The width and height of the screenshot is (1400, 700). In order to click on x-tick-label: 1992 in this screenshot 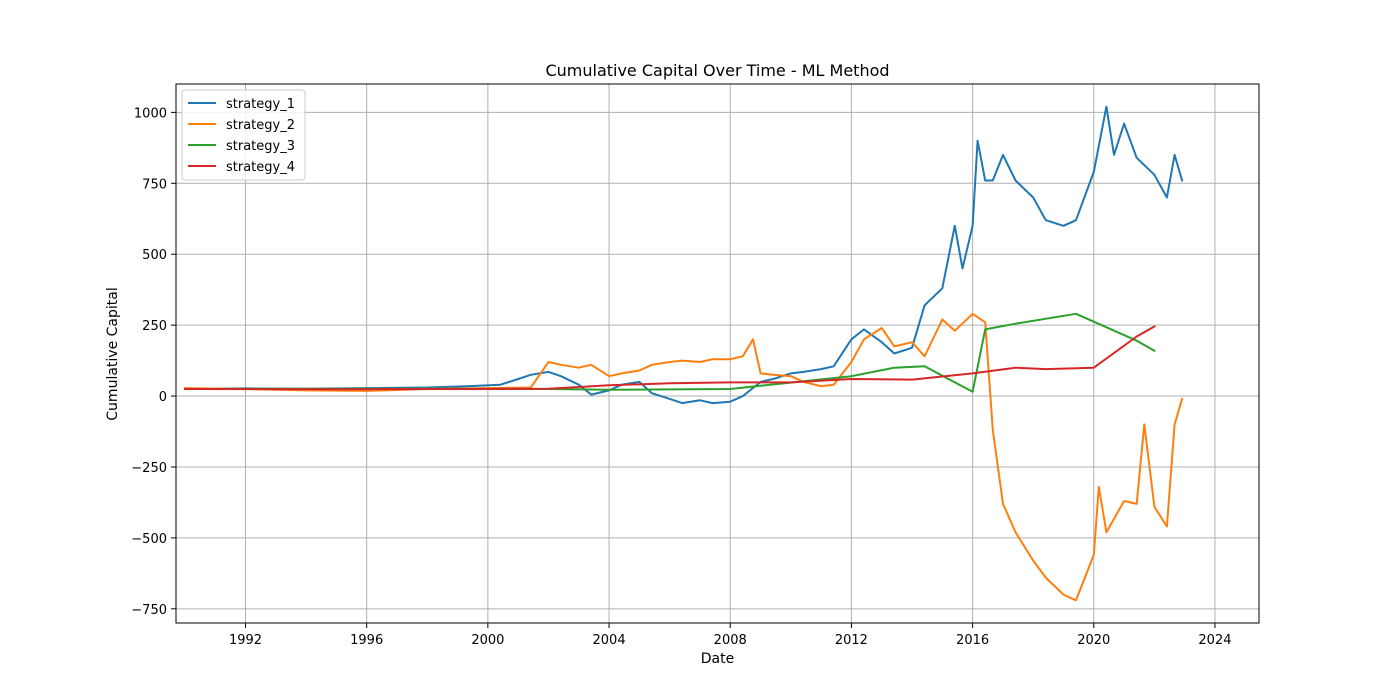, I will do `click(245, 640)`.